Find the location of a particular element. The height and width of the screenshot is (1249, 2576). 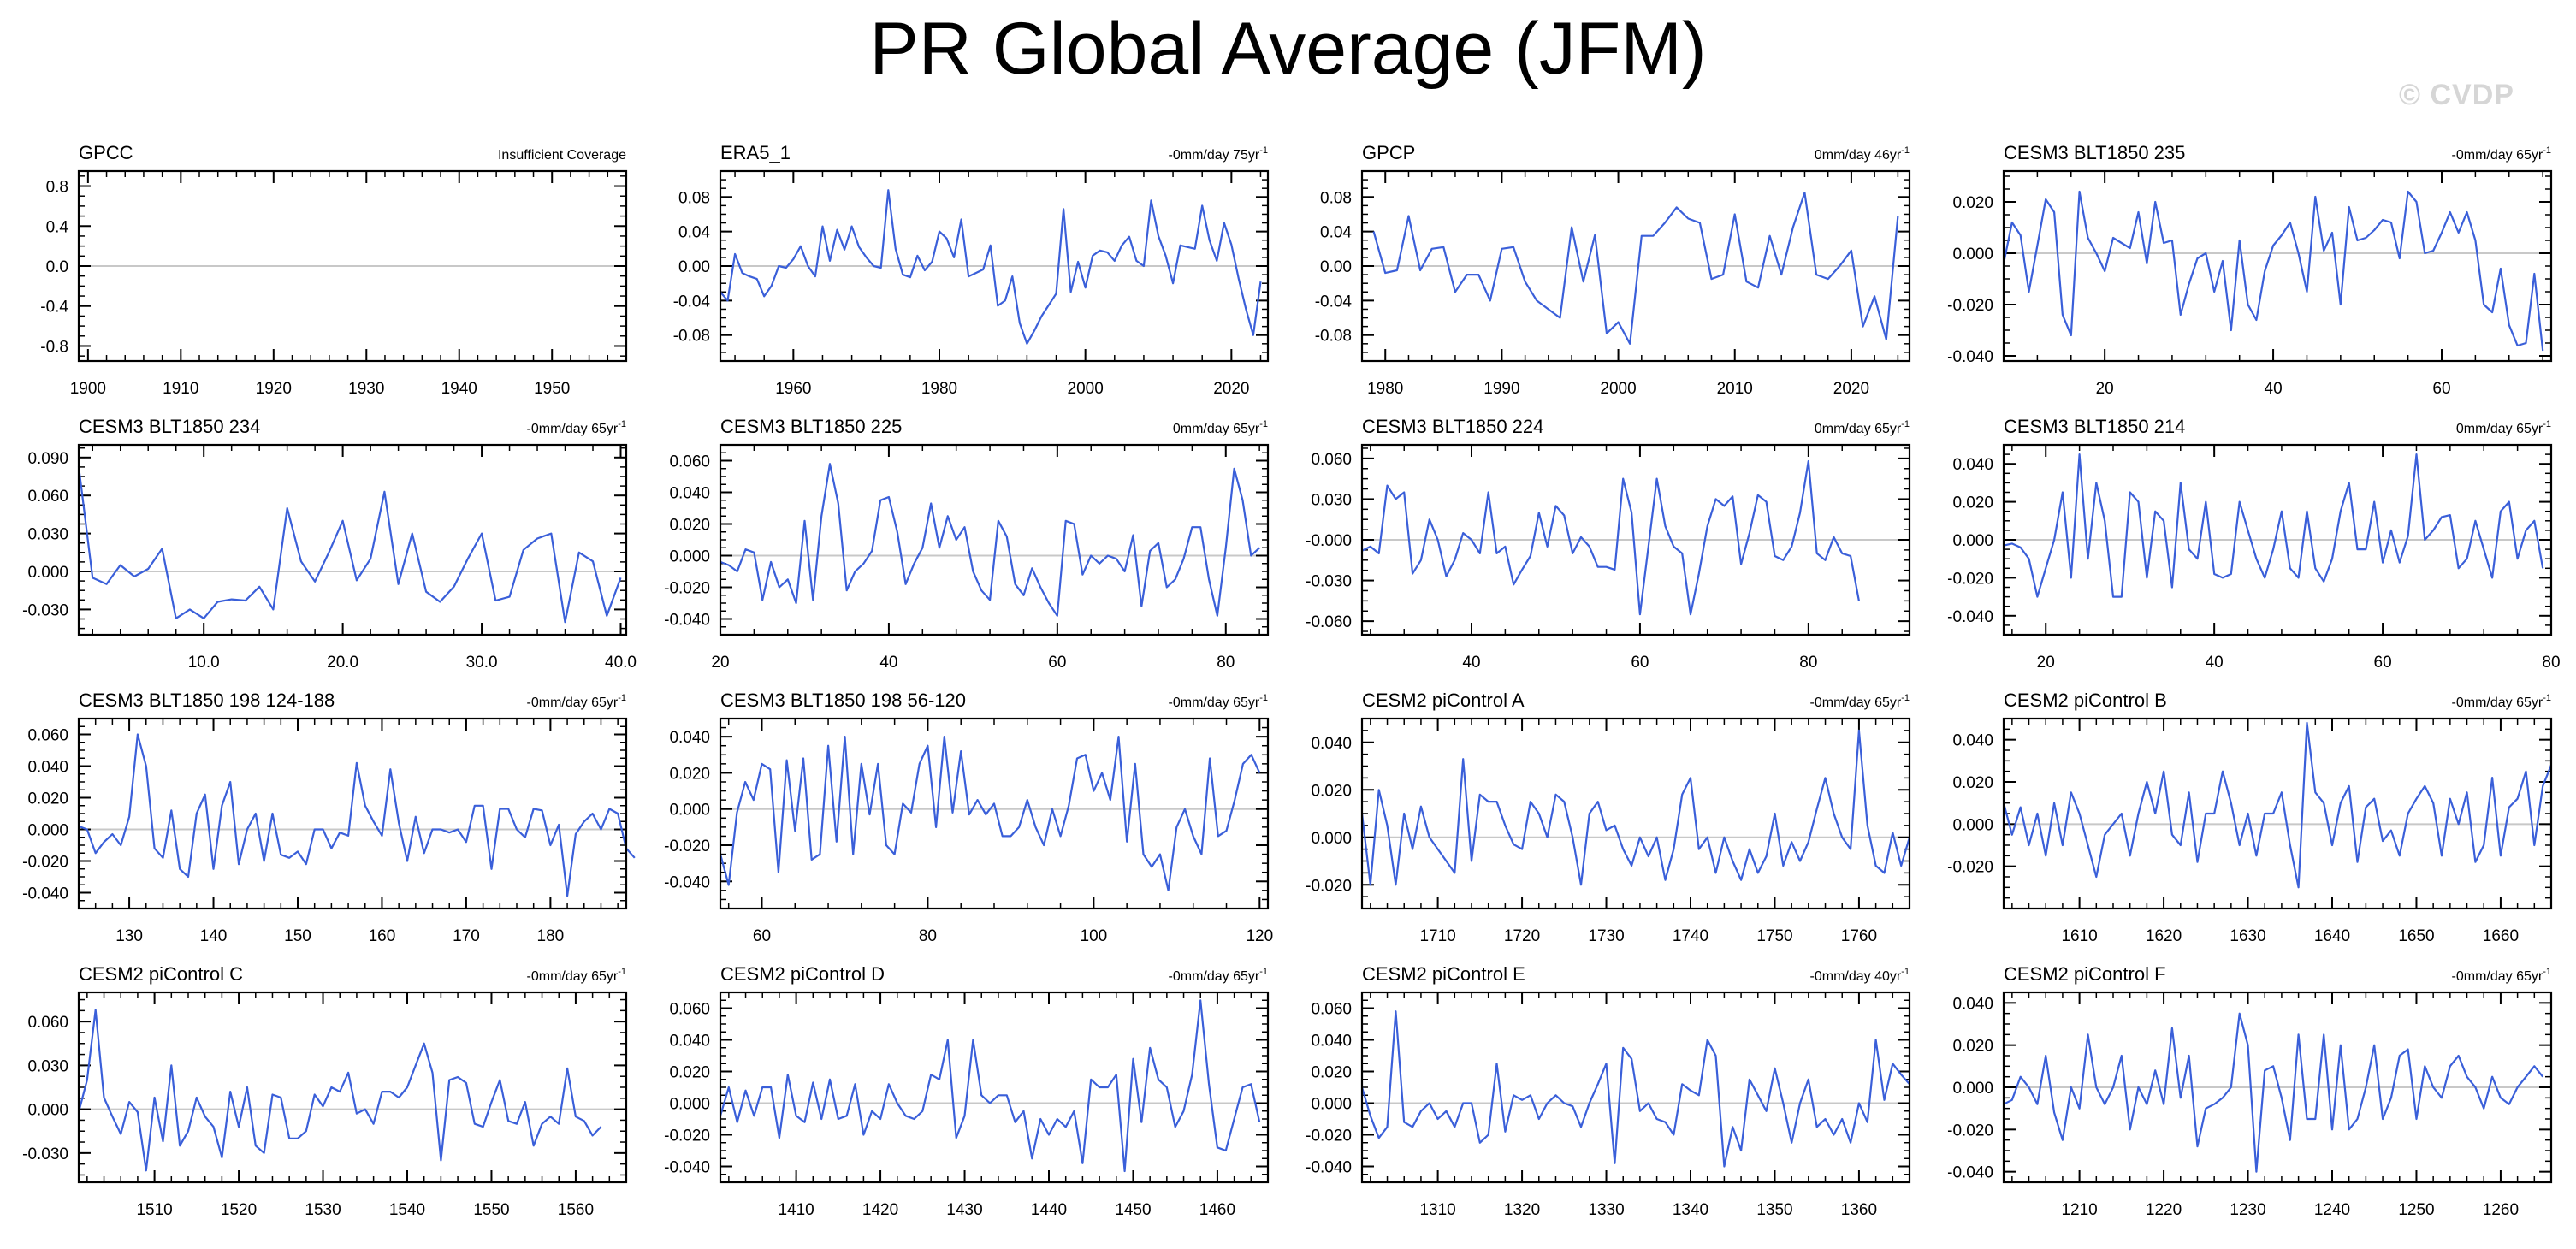

x-tick-label: 1560 is located at coordinates (576, 1210).